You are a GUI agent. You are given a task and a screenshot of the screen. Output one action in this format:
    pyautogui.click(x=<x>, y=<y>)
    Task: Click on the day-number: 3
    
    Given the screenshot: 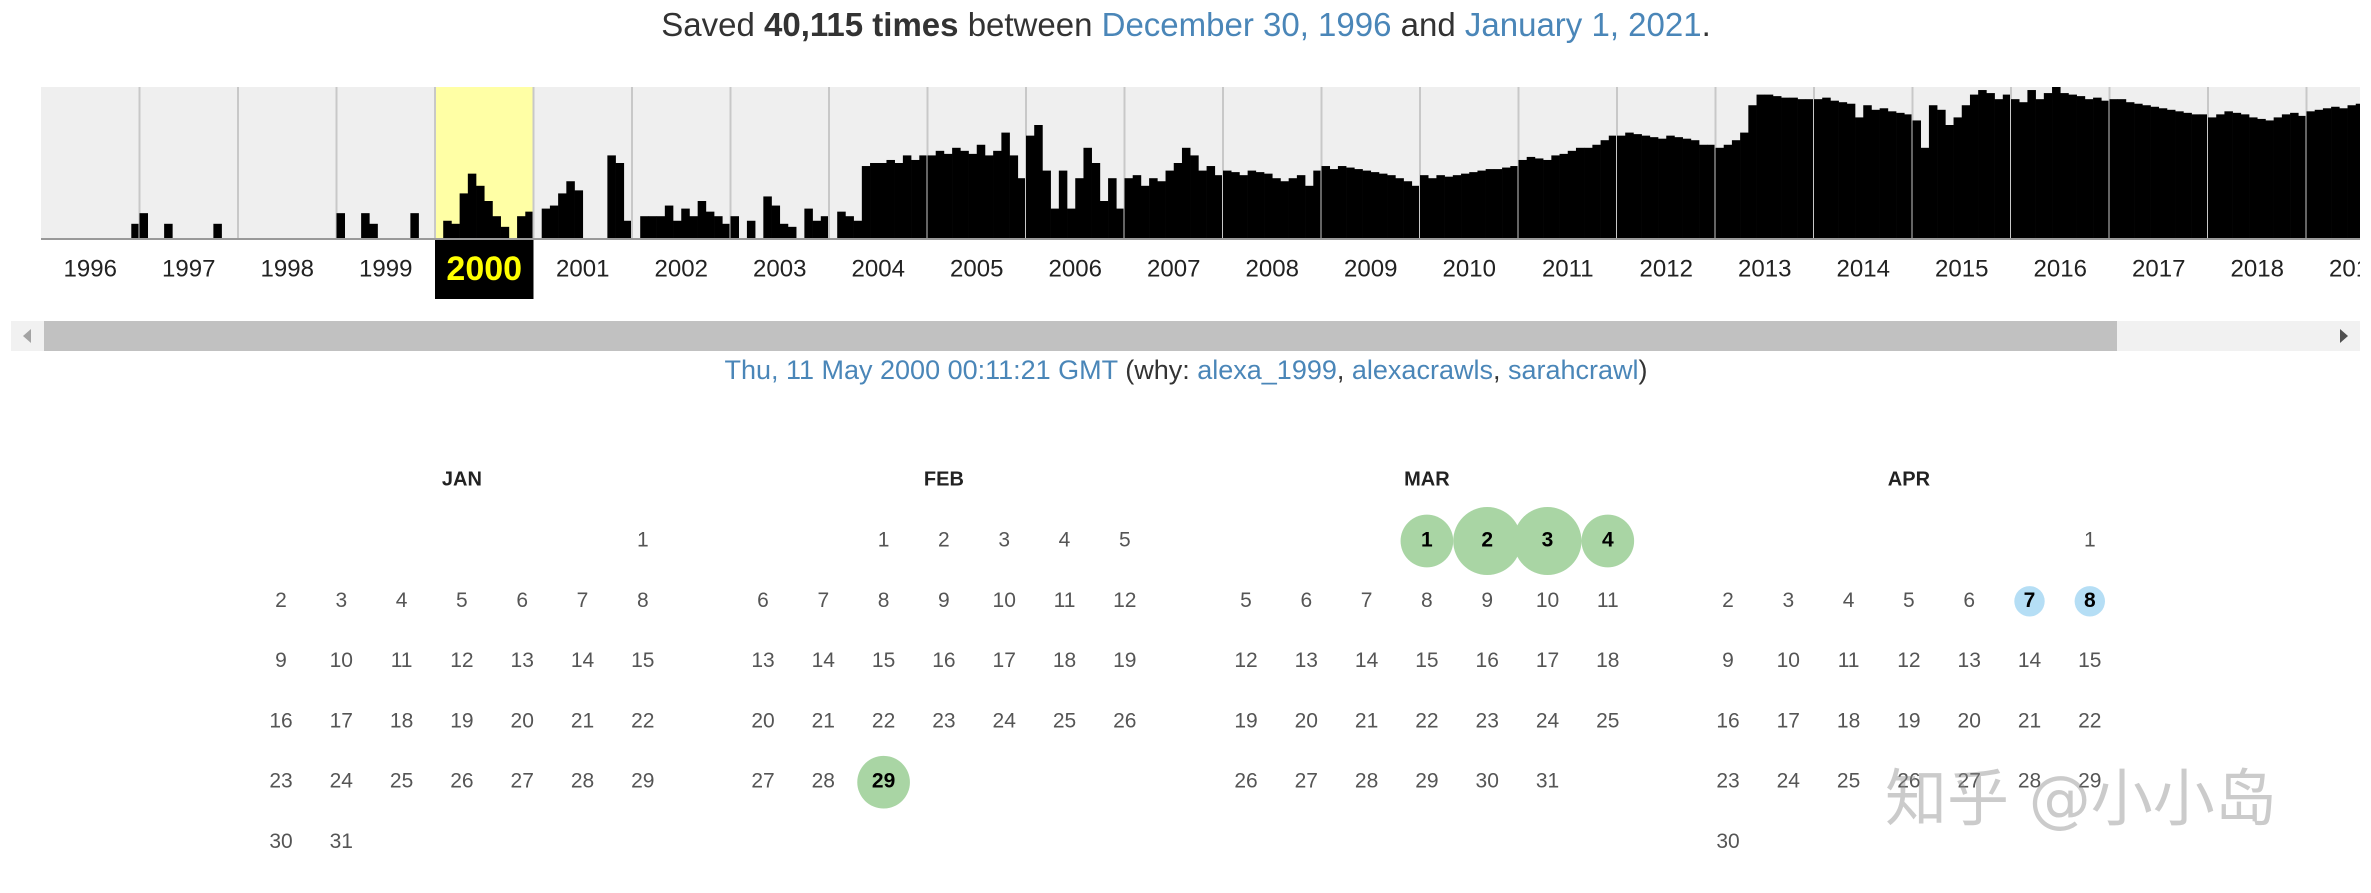 What is the action you would take?
    pyautogui.click(x=1548, y=540)
    